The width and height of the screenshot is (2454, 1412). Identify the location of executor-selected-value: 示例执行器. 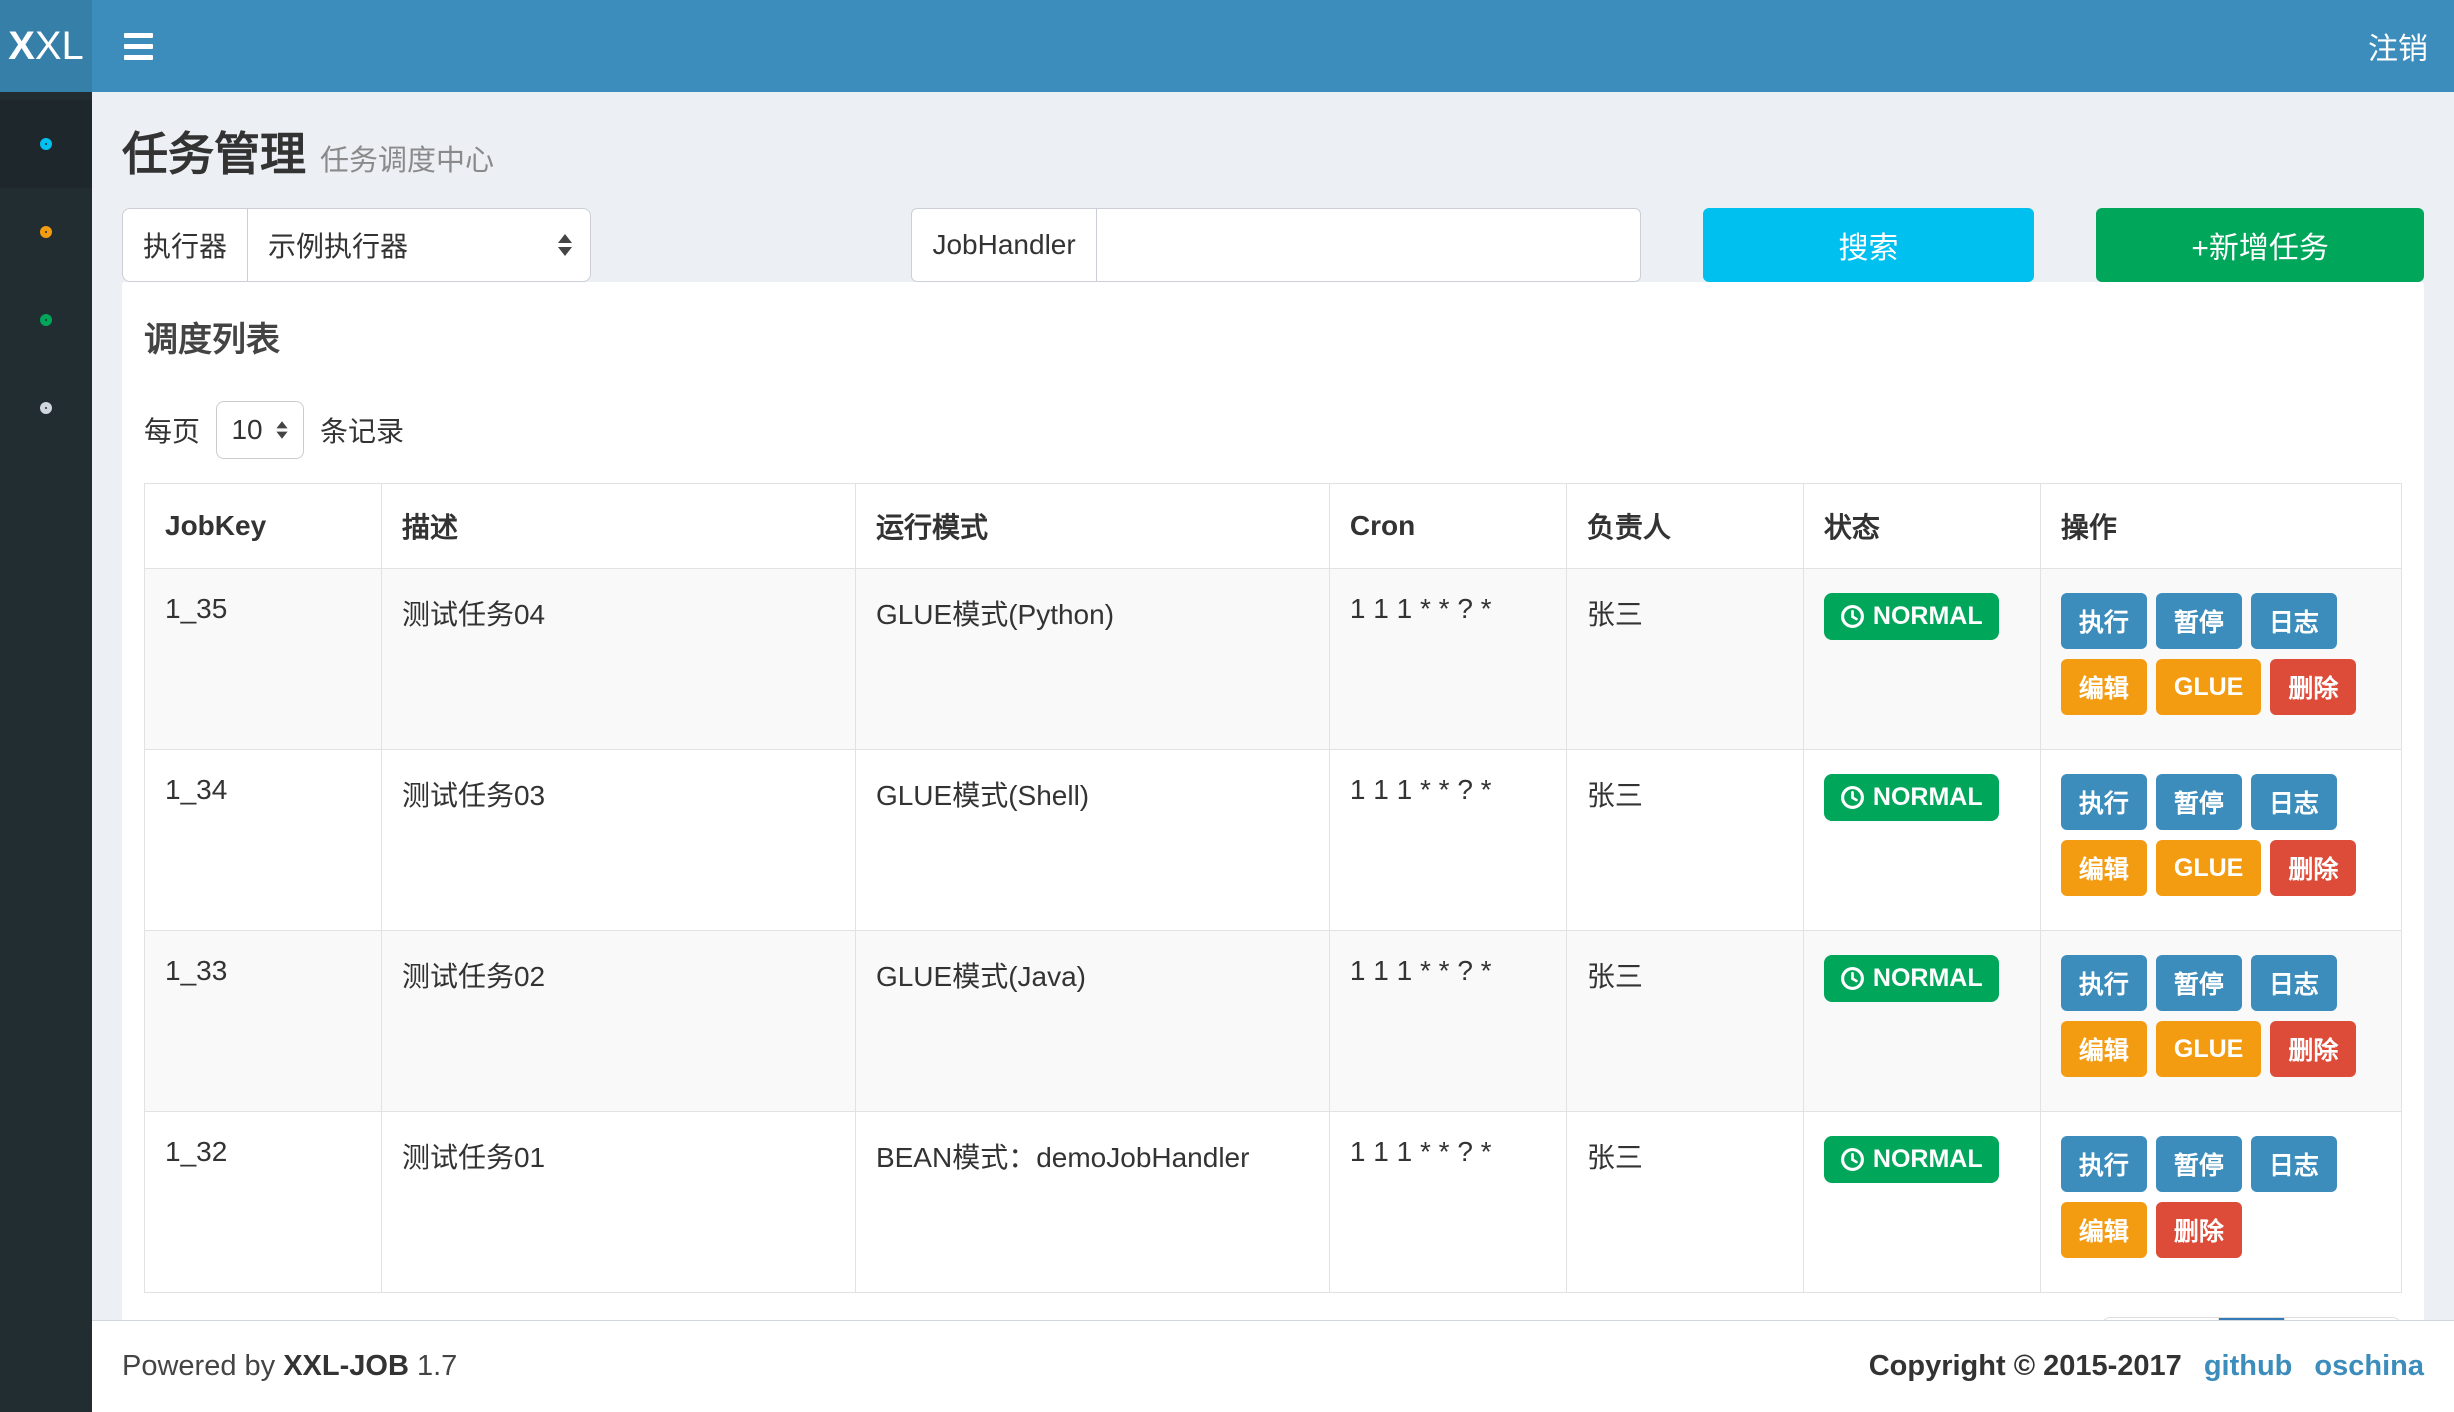
(338, 246).